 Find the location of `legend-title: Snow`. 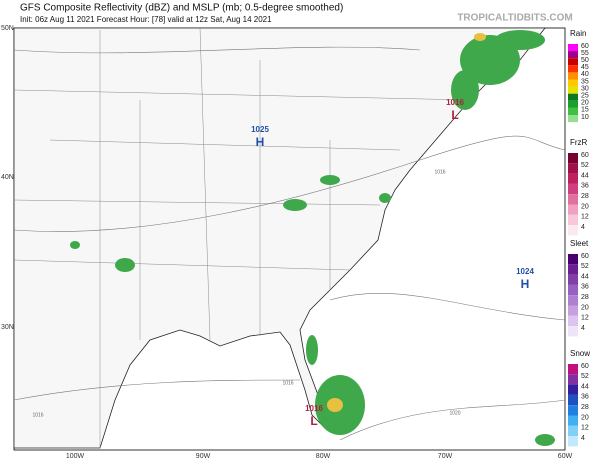

legend-title: Snow is located at coordinates (580, 353).